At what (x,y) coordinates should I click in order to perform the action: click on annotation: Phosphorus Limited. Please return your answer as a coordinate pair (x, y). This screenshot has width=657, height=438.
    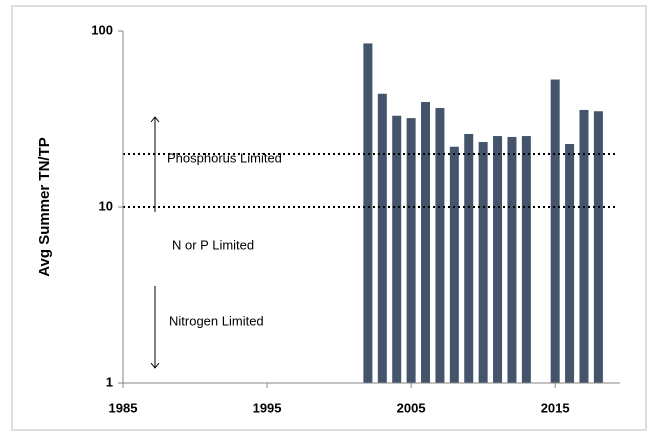
    Looking at the image, I should click on (224, 157).